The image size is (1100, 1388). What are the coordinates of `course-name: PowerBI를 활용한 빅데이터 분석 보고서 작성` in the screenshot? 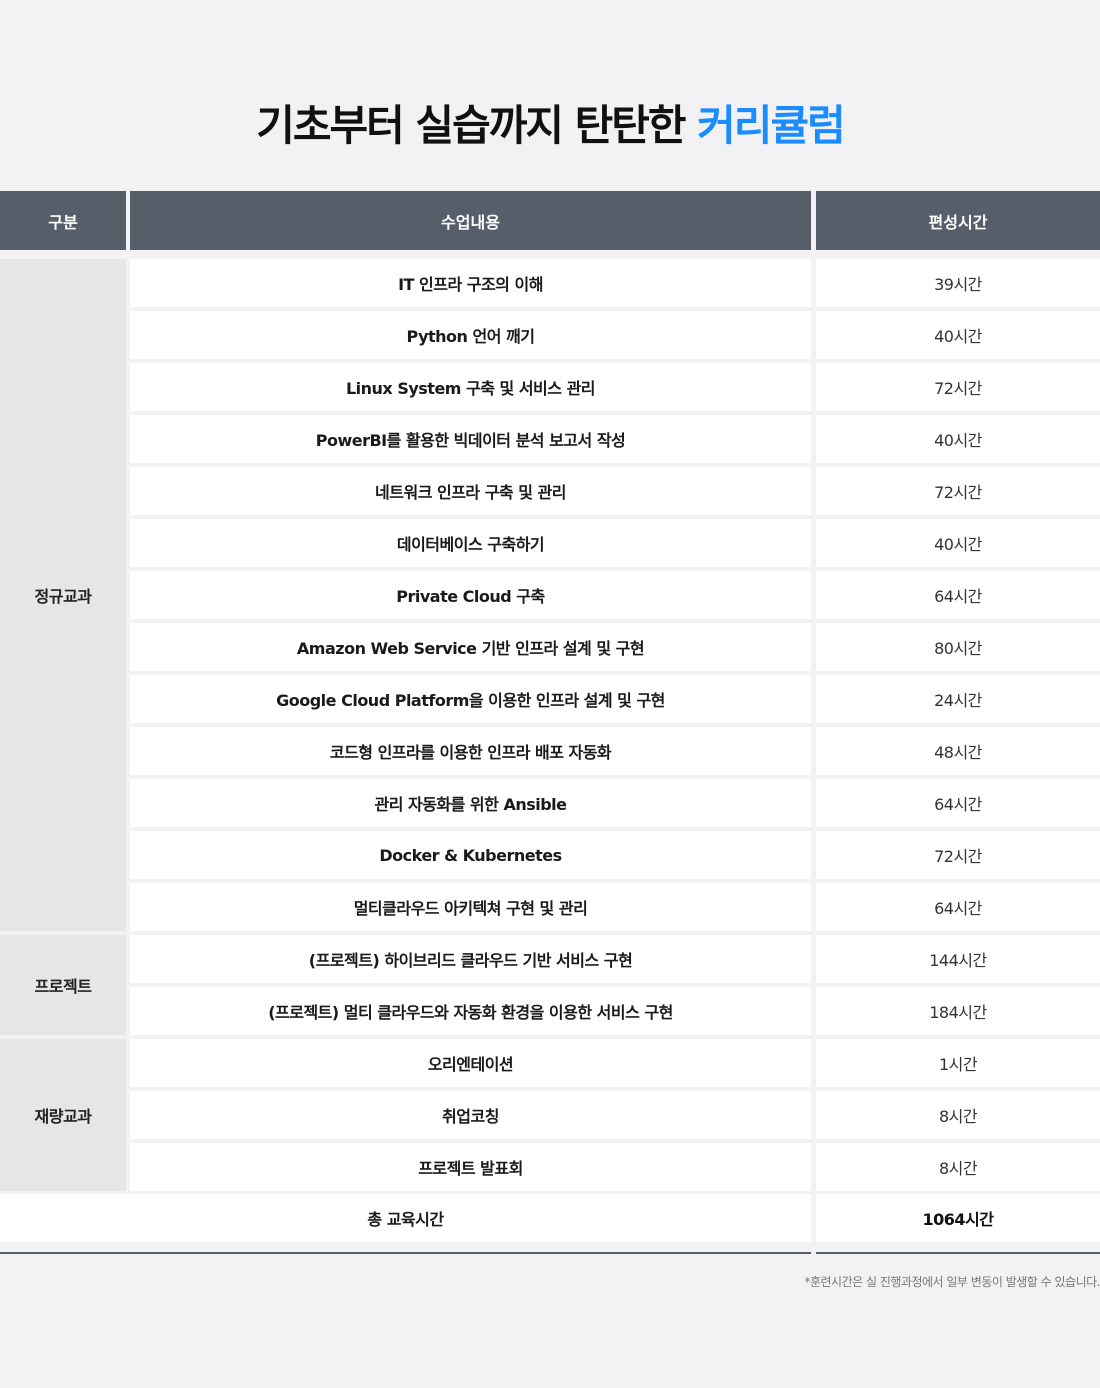 It's located at (470, 439).